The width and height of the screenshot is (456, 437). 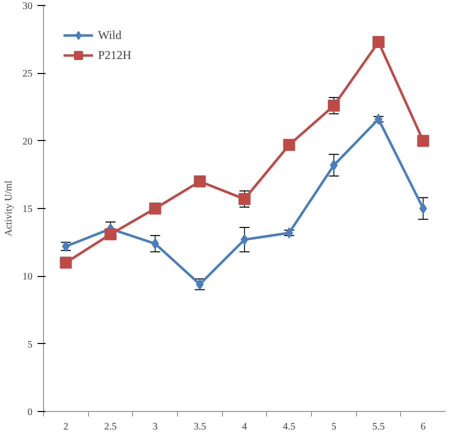 I want to click on y-tick-label: 10, so click(x=27, y=277).